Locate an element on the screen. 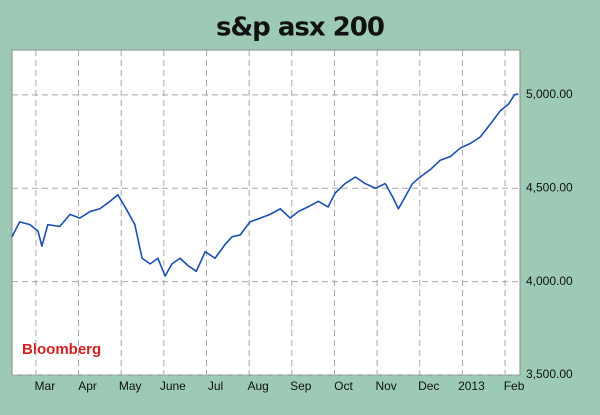 The height and width of the screenshot is (415, 600). x-tick-label: May is located at coordinates (130, 386).